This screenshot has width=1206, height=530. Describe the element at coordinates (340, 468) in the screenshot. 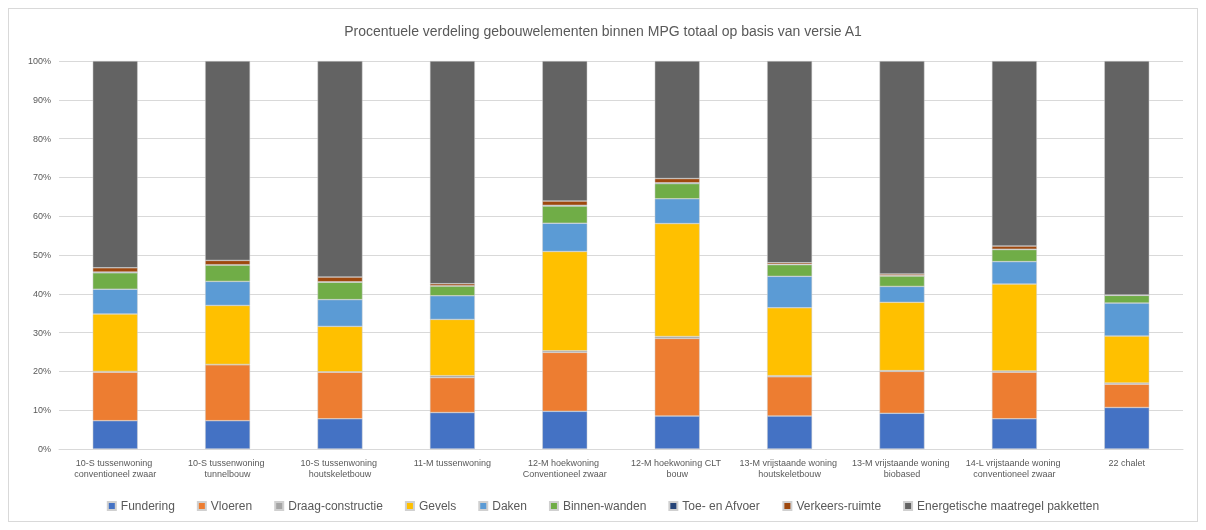

I see `x-tick-label: 10-S tussenwoning houtskeletbouw` at that location.